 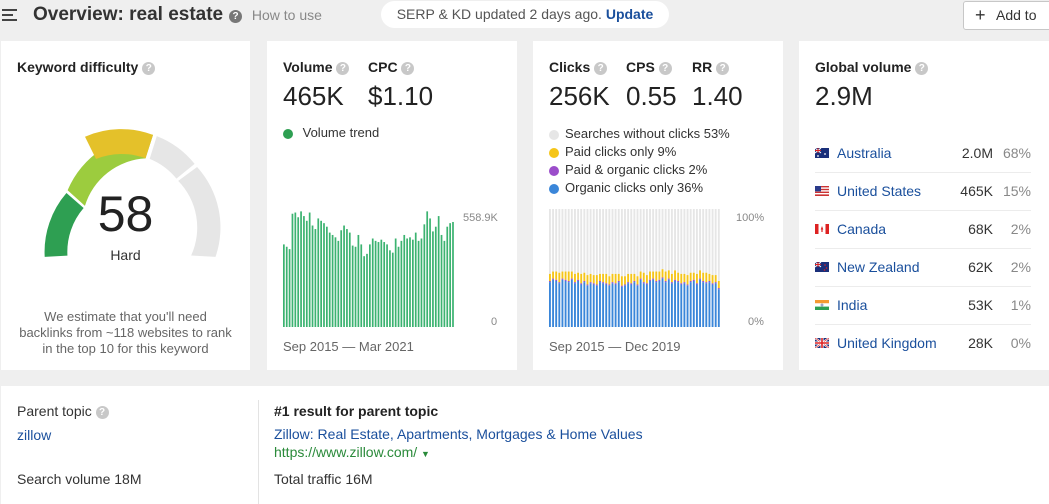 I want to click on caret-down-icon: ▼, so click(x=425, y=454).